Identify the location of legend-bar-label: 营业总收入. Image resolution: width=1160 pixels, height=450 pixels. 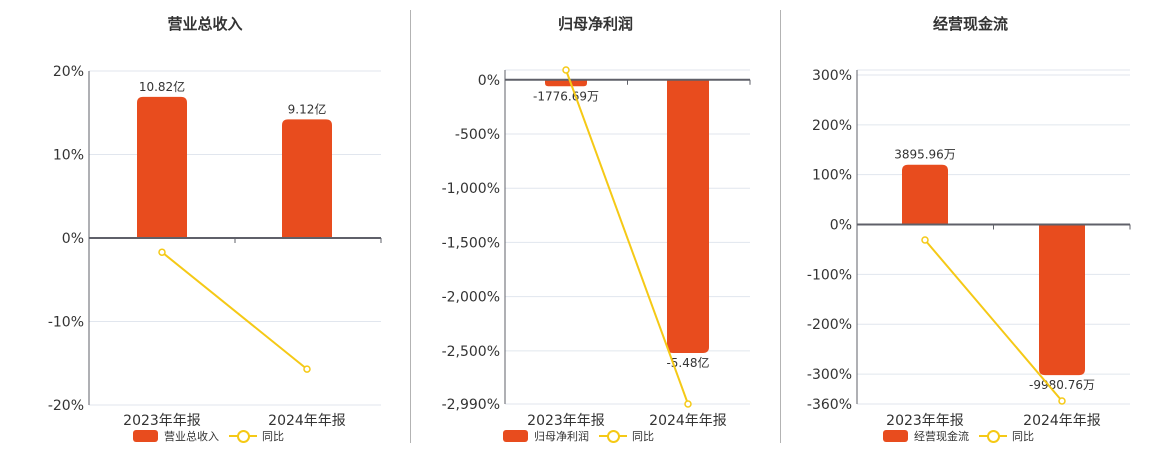
(191, 436).